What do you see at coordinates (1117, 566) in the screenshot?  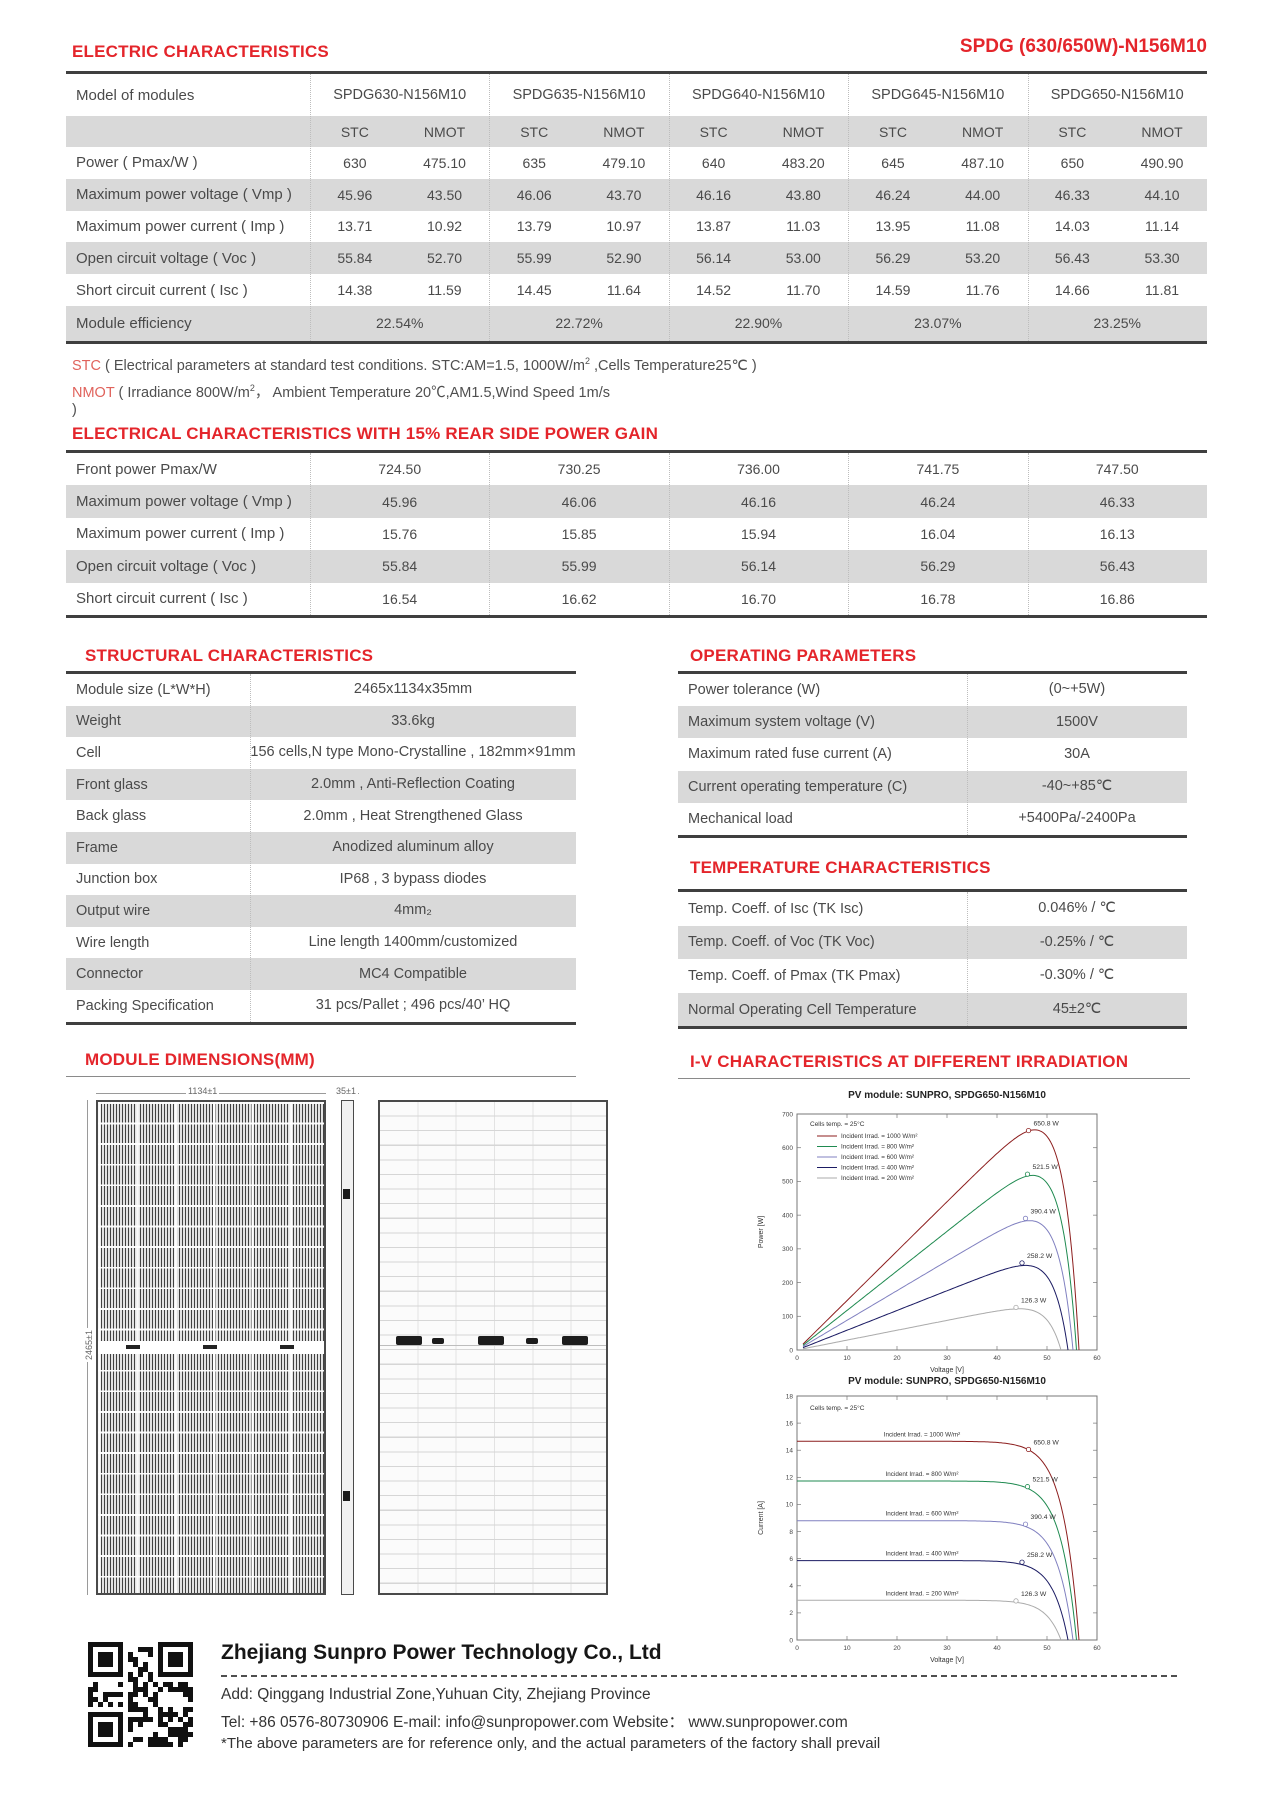 I see `table-cell: 56.43` at bounding box center [1117, 566].